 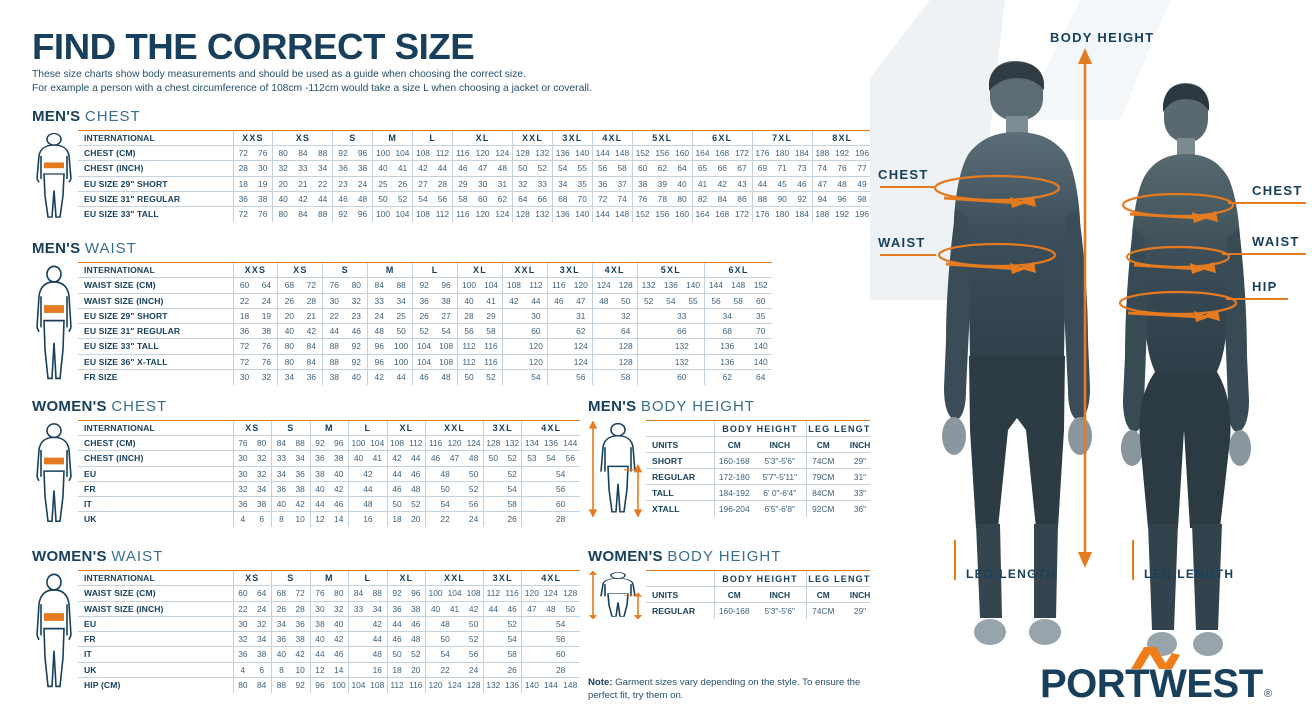 I want to click on size-value: 55, so click(x=582, y=168).